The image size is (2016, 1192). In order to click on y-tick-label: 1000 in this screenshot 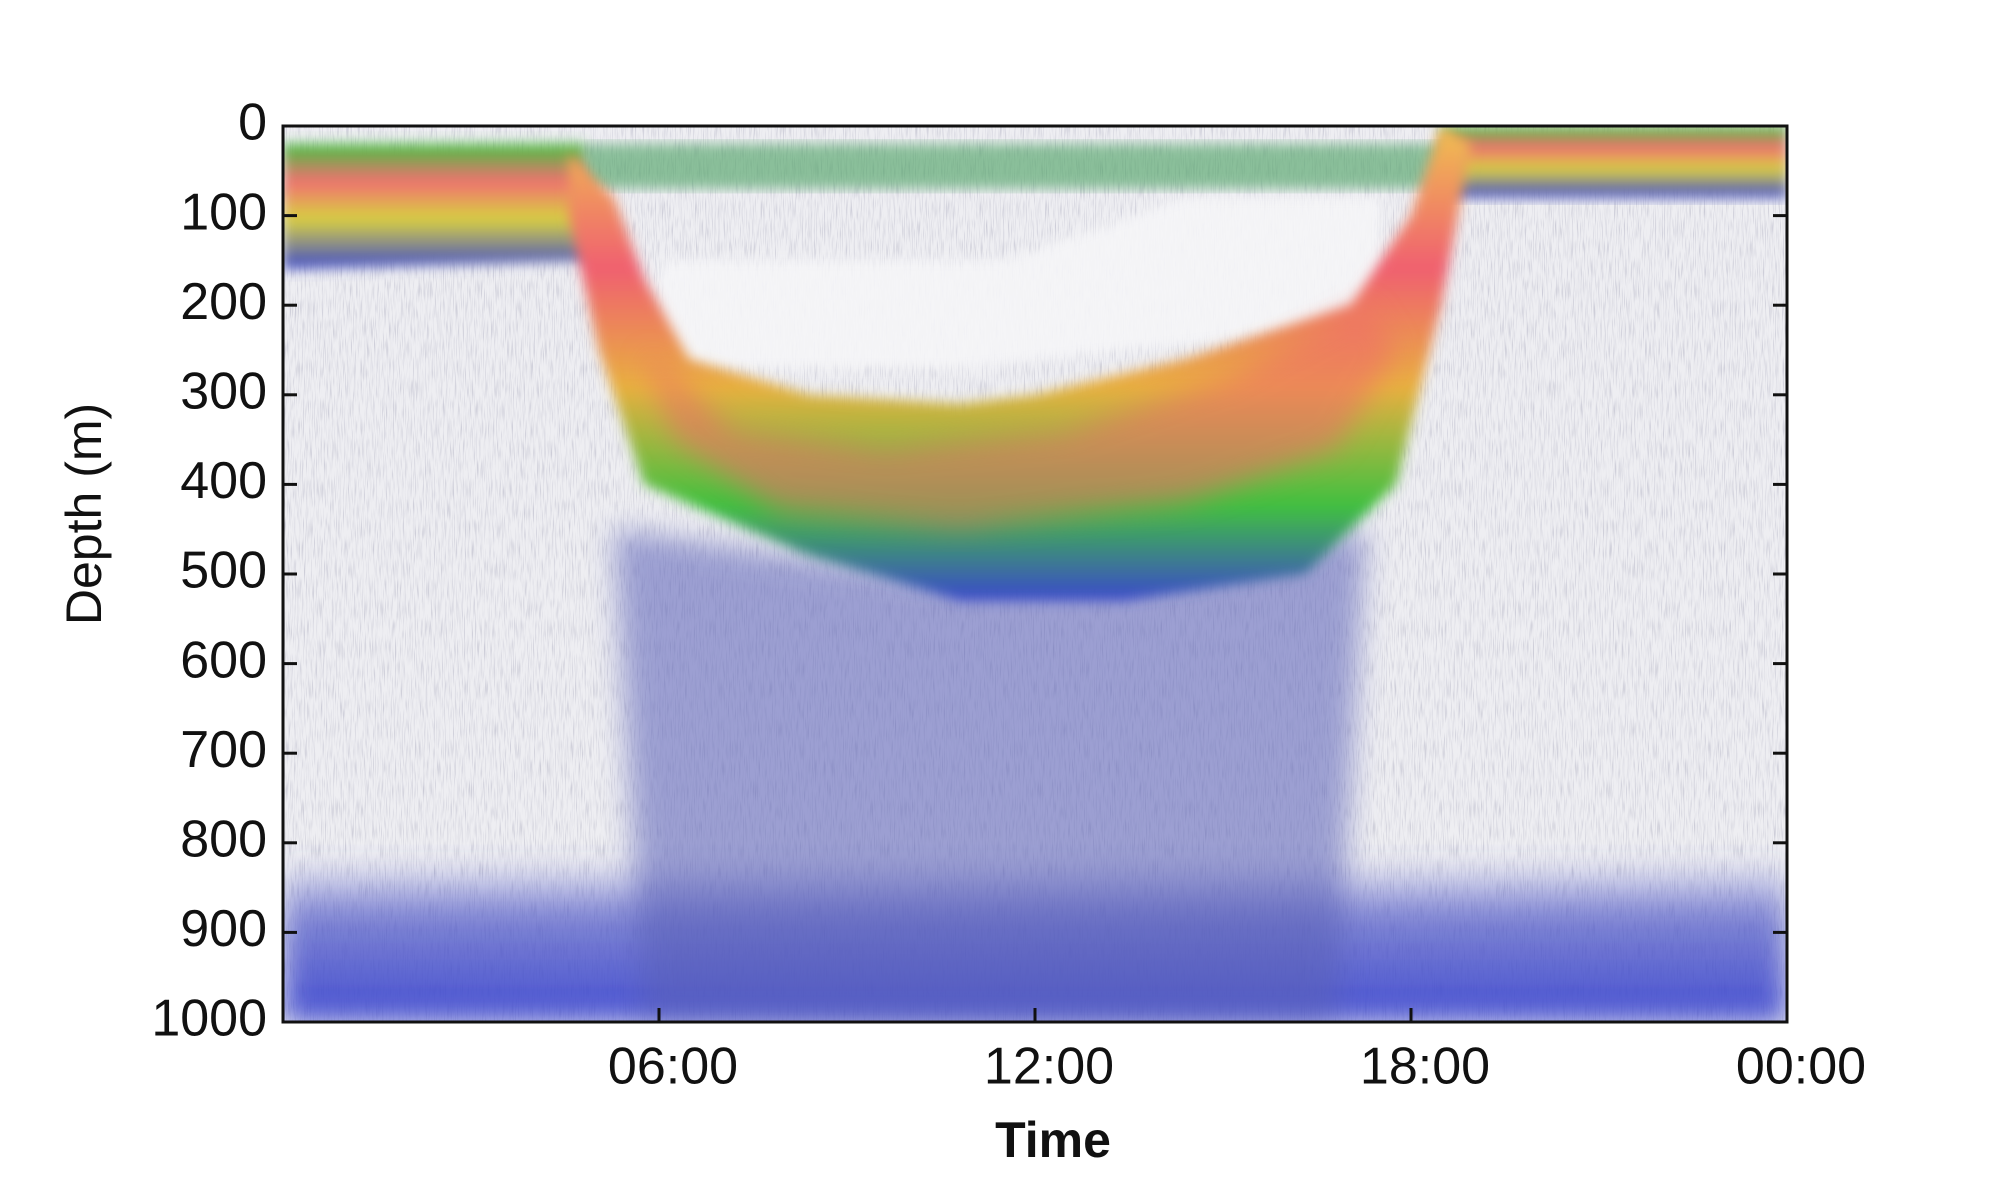, I will do `click(209, 1019)`.